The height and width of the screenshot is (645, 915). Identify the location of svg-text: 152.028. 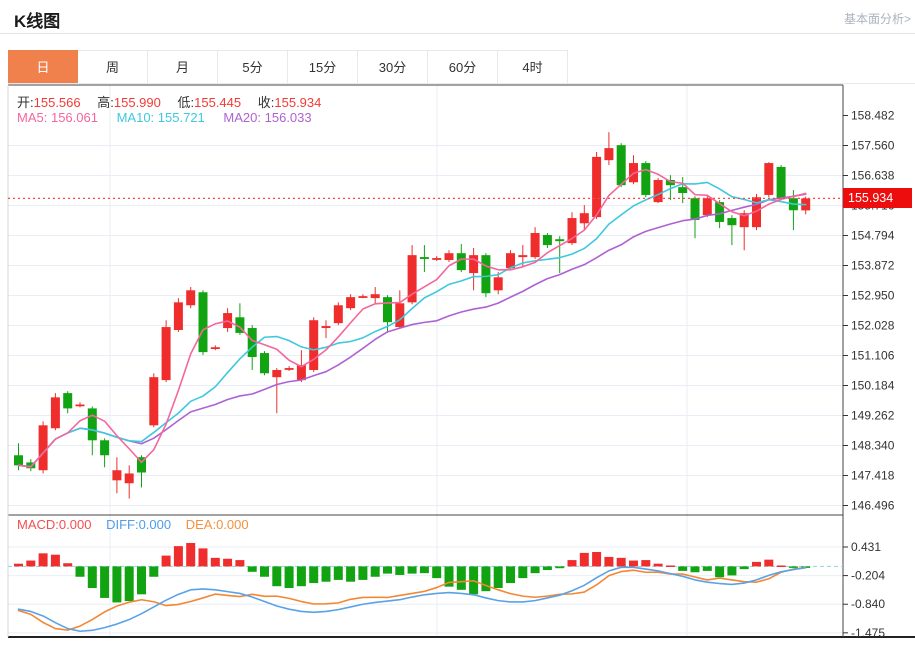
(873, 326).